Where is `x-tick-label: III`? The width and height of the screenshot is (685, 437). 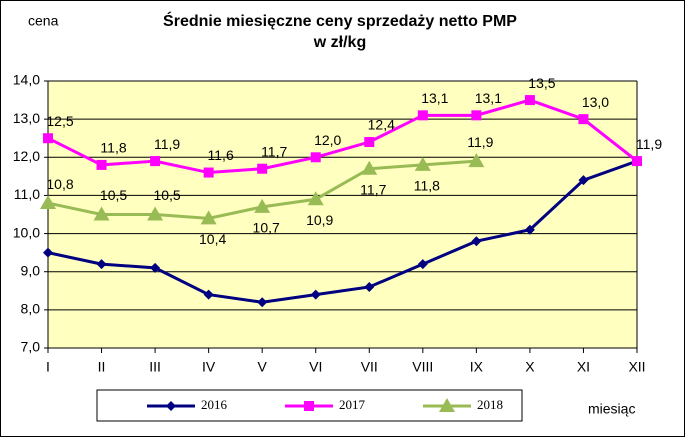 x-tick-label: III is located at coordinates (155, 367).